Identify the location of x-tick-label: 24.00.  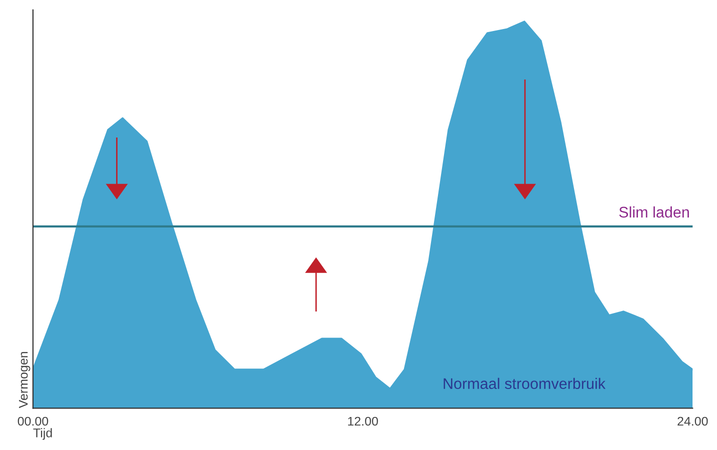
(693, 421).